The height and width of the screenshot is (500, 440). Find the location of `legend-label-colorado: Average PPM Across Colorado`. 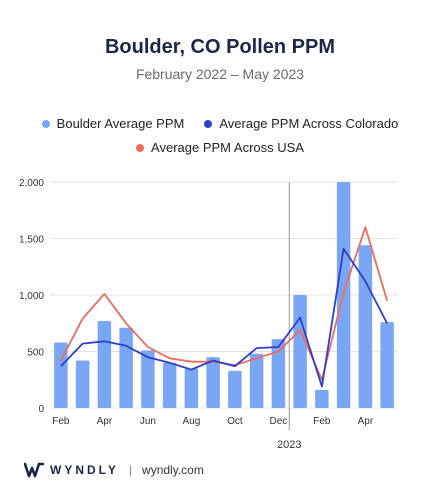

legend-label-colorado: Average PPM Across Colorado is located at coordinates (309, 123).